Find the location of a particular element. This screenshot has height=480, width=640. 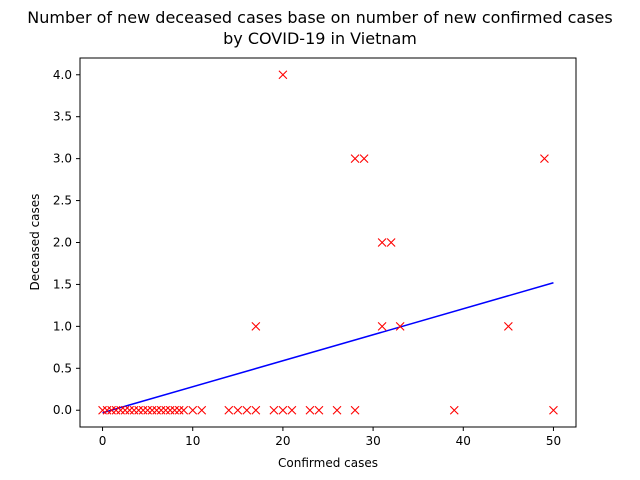

x-tick-label: 20 is located at coordinates (282, 441).